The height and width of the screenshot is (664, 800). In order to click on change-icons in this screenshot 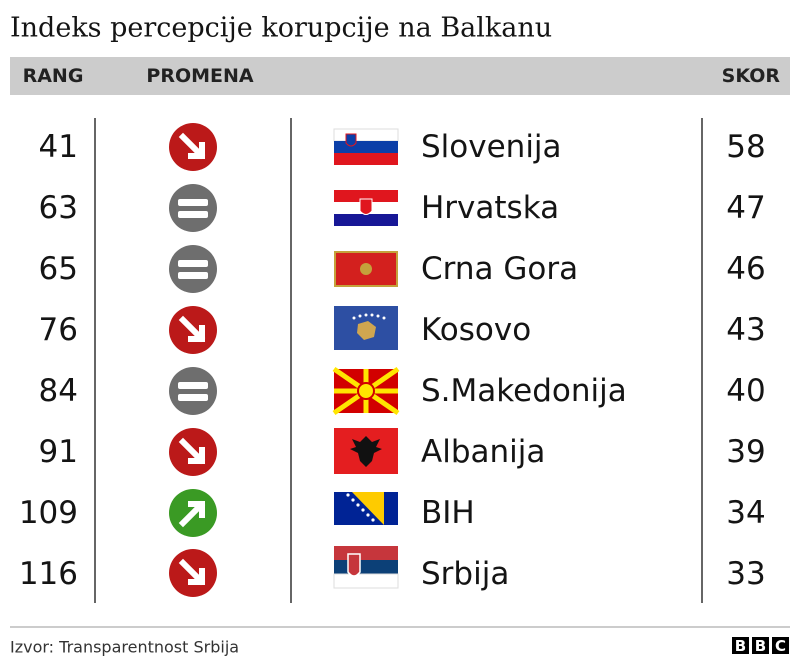, I will do `click(193, 360)`.